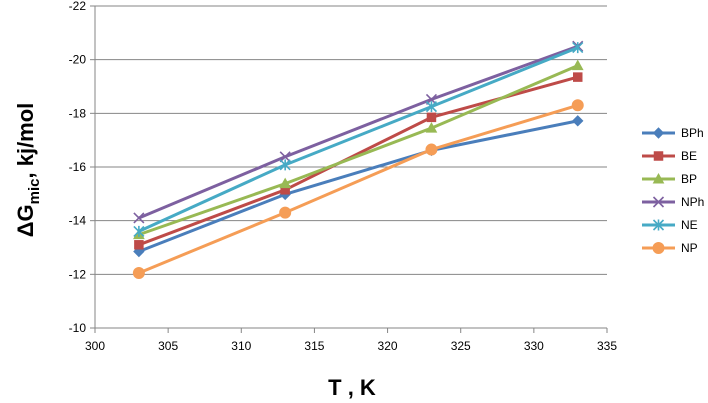 The width and height of the screenshot is (708, 403). What do you see at coordinates (168, 346) in the screenshot?
I see `x-tick-label: 305` at bounding box center [168, 346].